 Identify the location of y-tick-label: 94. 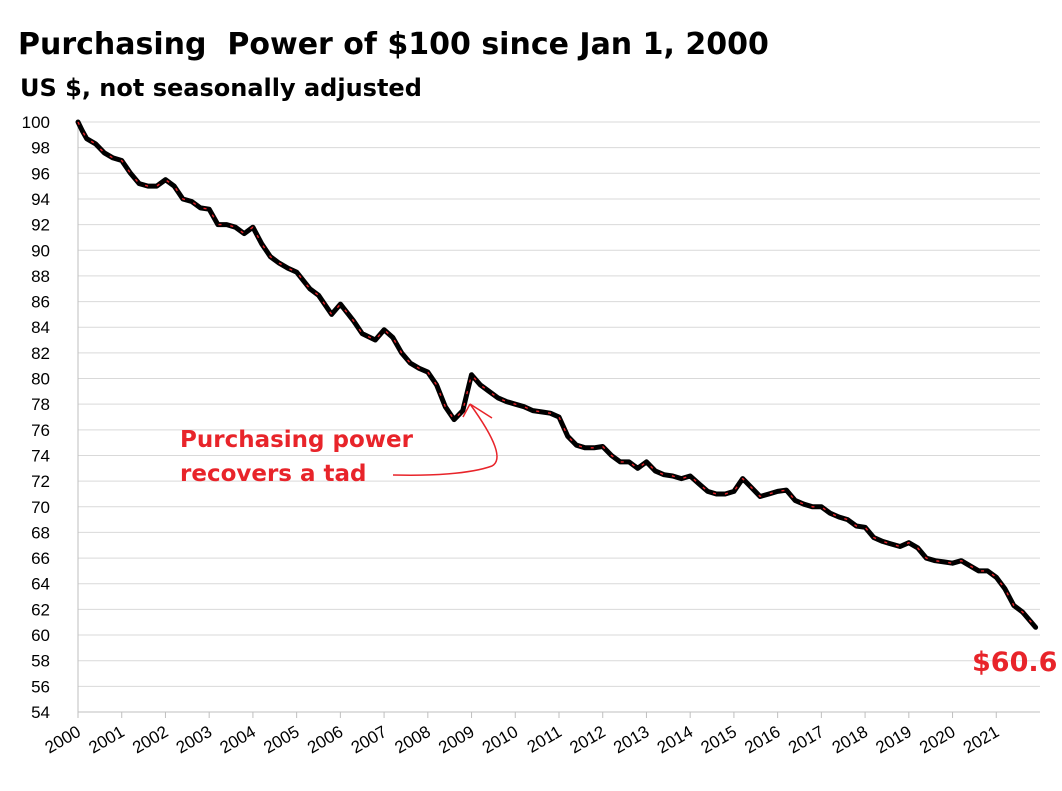
(40, 199).